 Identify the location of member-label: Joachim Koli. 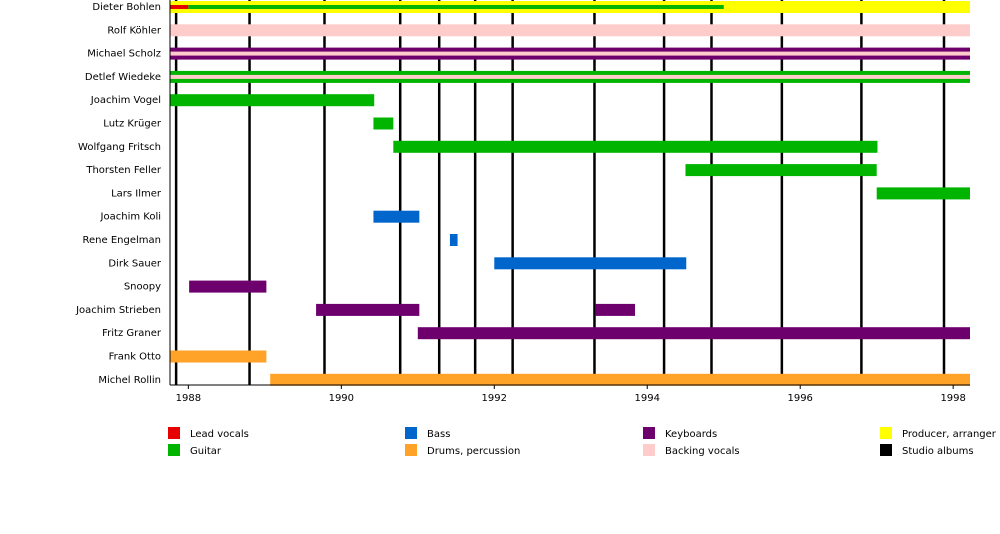
(130, 217).